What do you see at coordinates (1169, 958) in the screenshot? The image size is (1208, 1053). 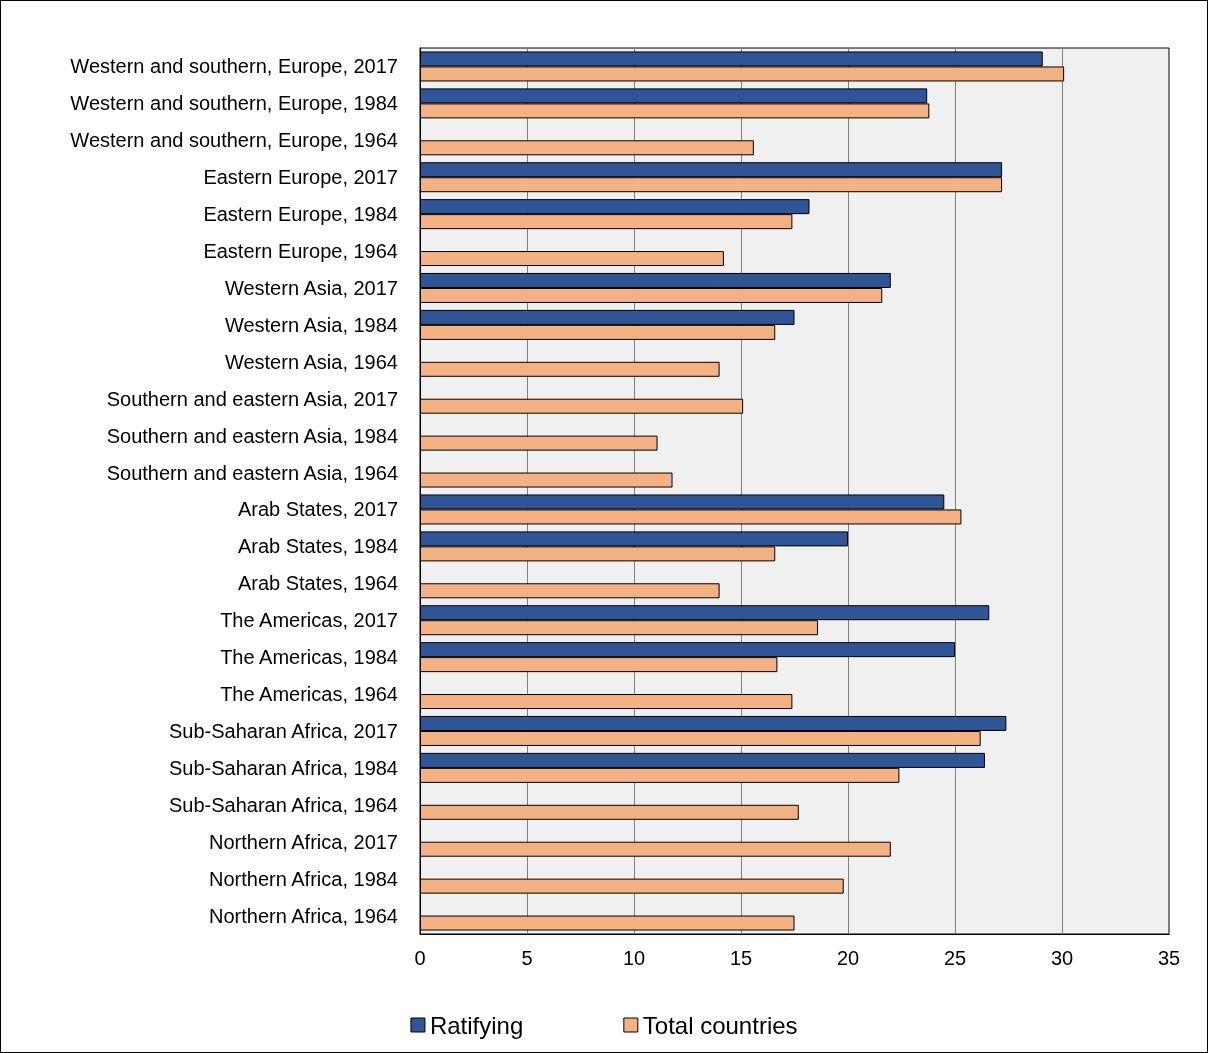 I see `x-tick-label: 35` at bounding box center [1169, 958].